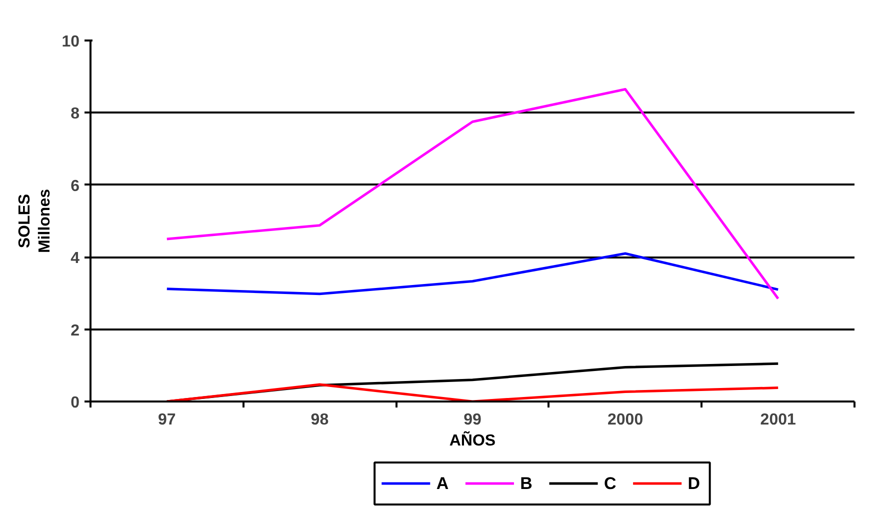 The image size is (872, 516). Describe the element at coordinates (71, 42) in the screenshot. I see `y-tick-label: 10` at that location.